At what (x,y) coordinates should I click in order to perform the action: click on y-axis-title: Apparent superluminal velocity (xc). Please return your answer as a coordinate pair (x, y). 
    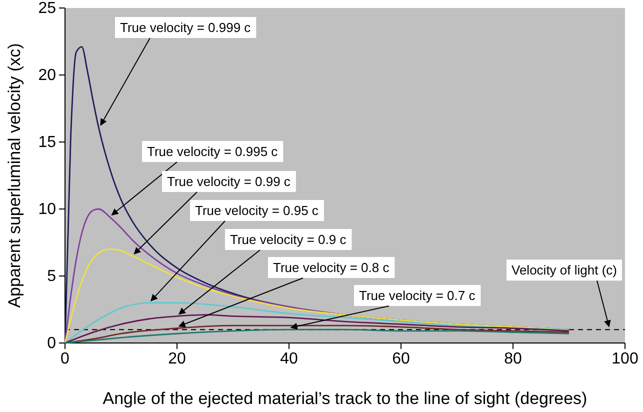
    Looking at the image, I should click on (14, 175).